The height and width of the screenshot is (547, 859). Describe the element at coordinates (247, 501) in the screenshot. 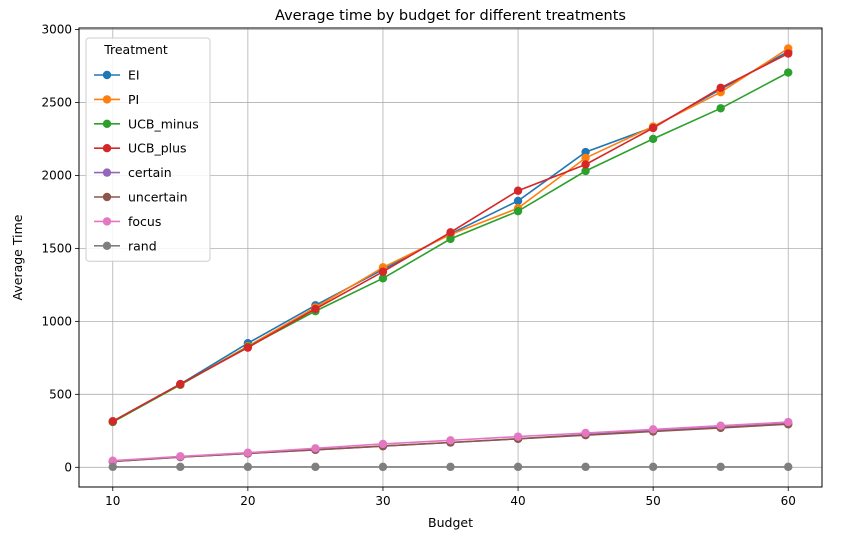

I see `x-tick-label: 20` at that location.